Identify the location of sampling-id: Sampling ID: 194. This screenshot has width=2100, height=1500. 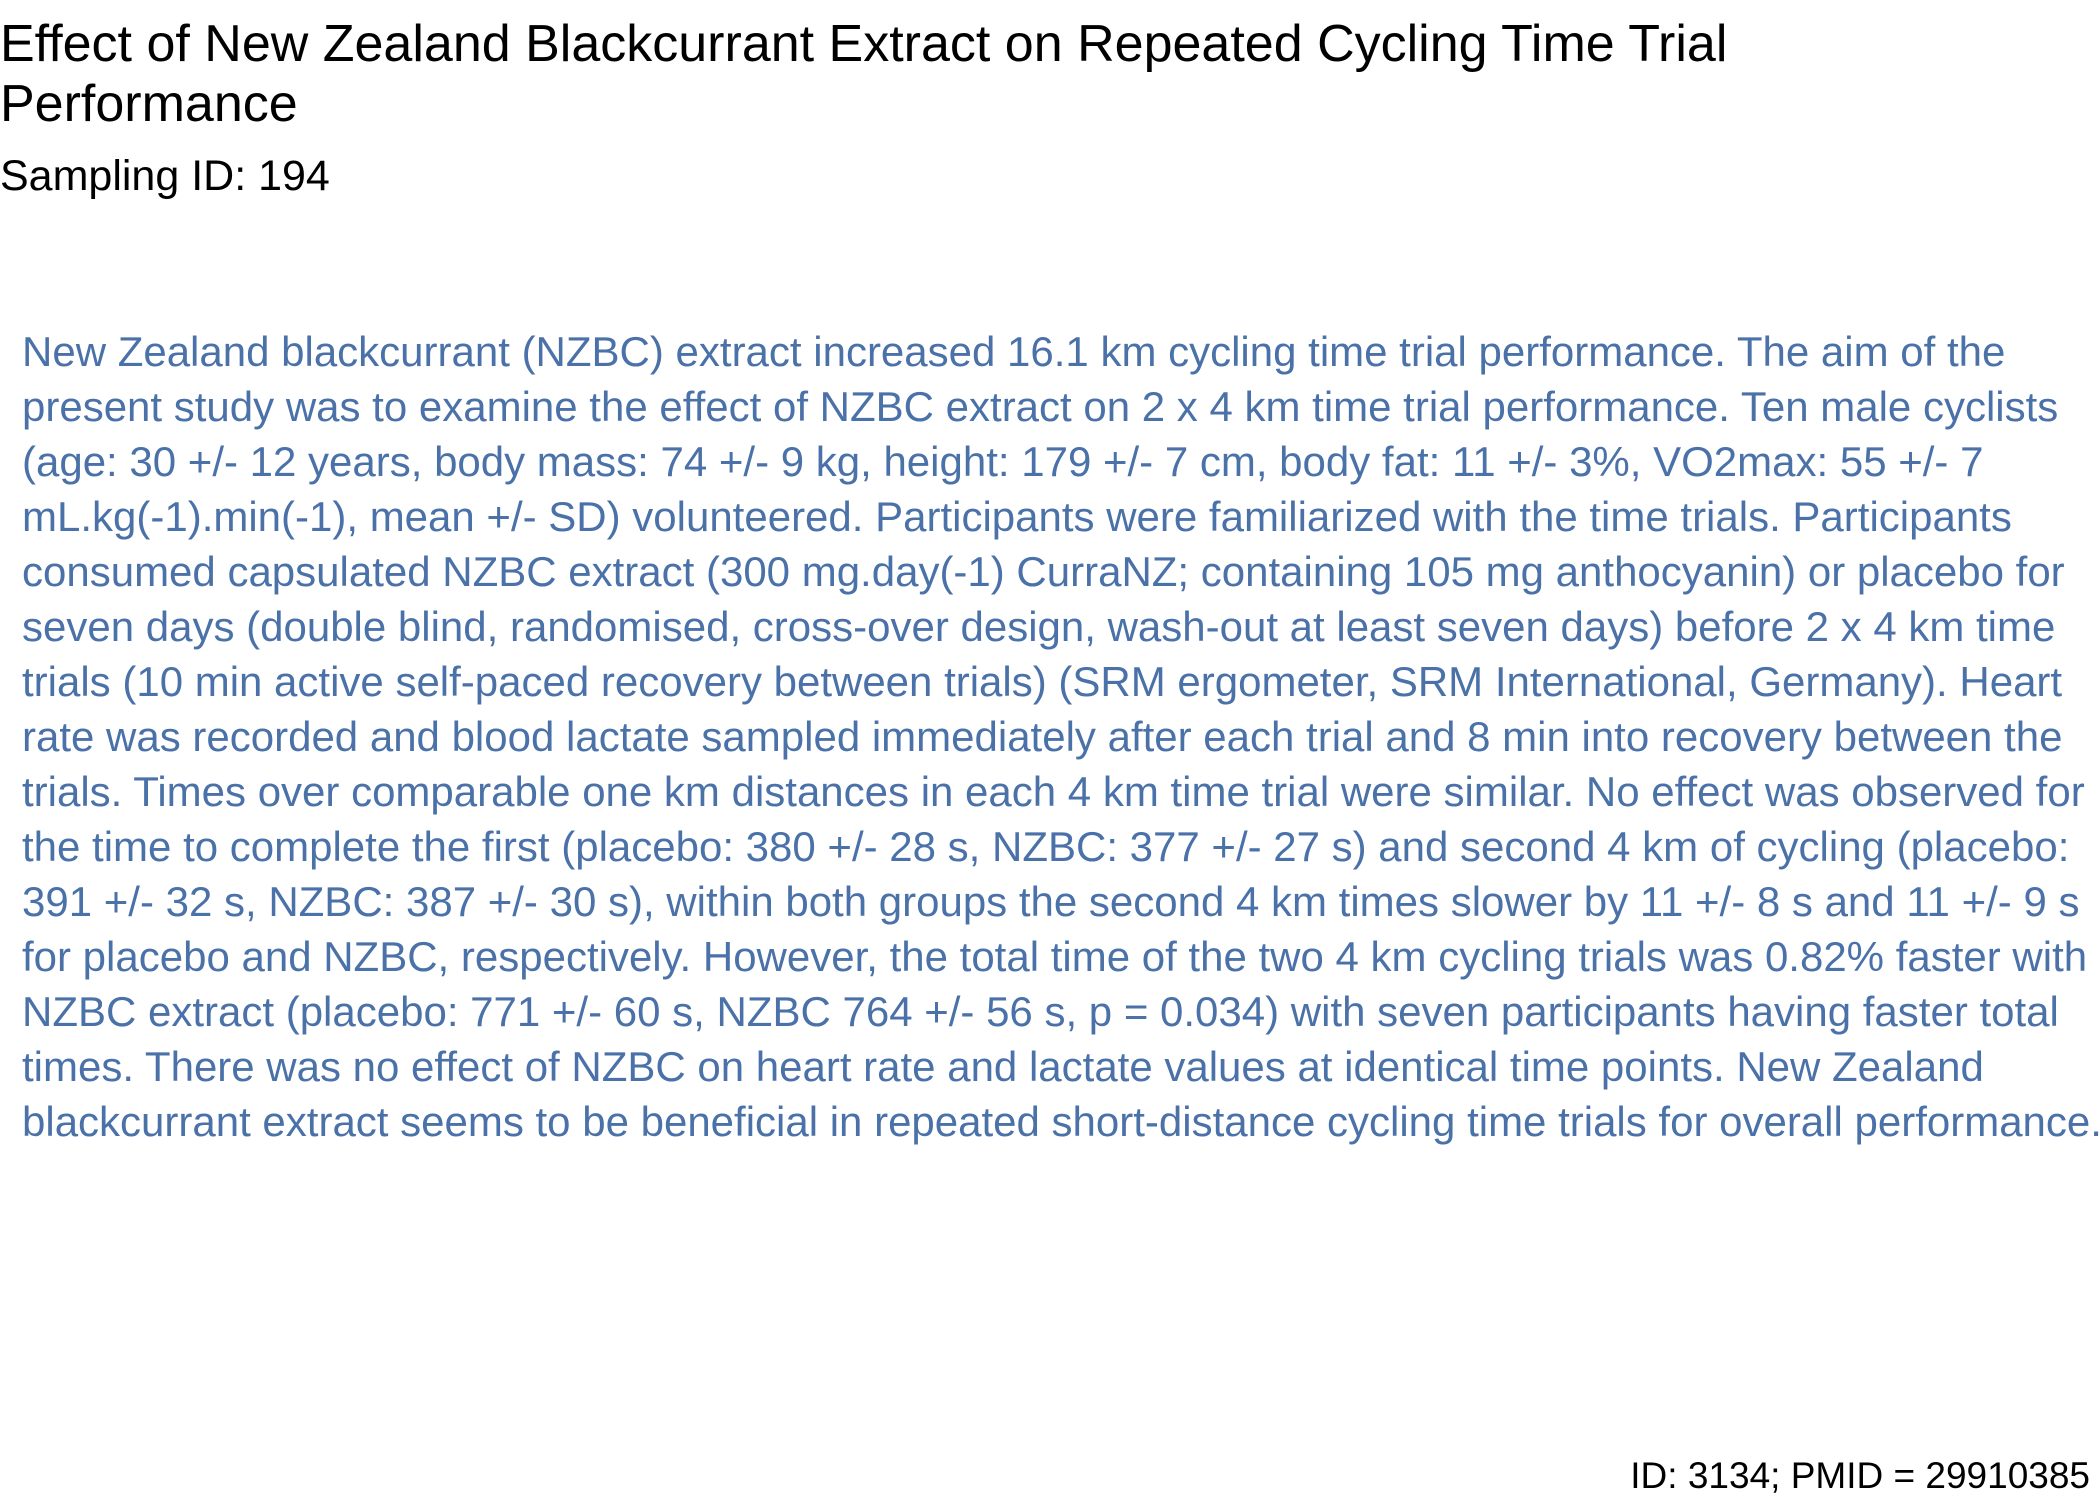
(165, 176).